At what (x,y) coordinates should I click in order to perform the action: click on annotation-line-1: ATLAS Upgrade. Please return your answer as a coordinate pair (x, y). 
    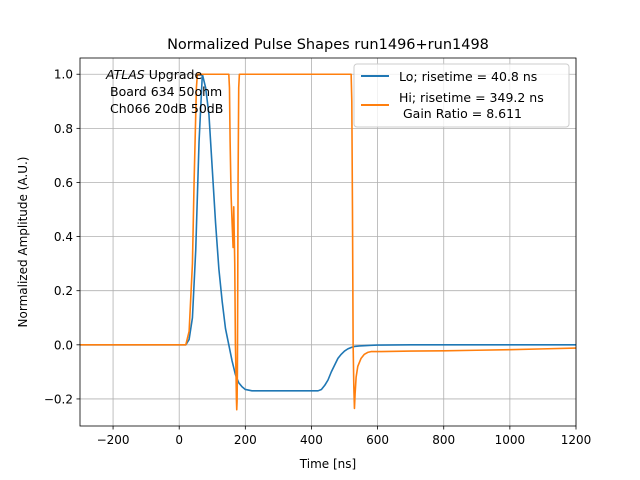
    Looking at the image, I should click on (153, 74).